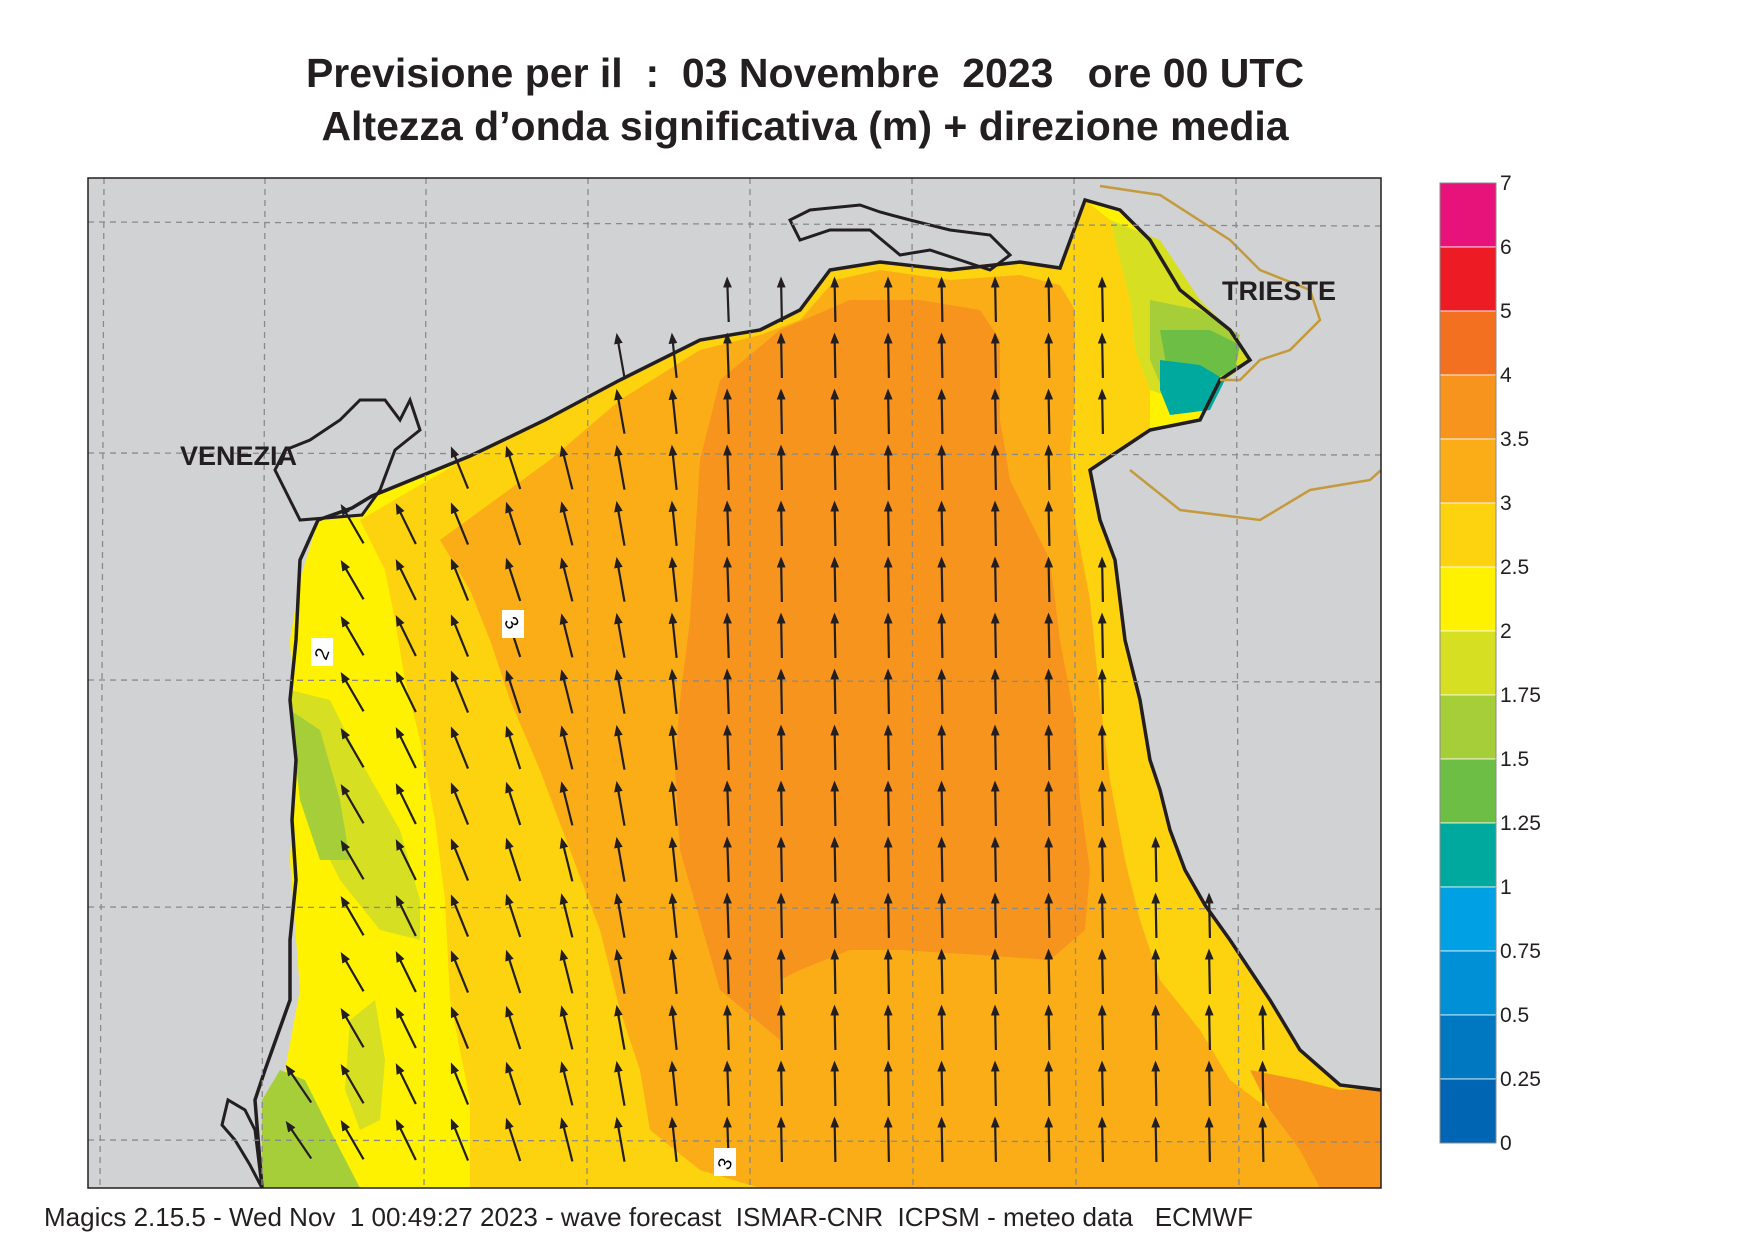  What do you see at coordinates (323, 652) in the screenshot?
I see `contour-label: 2` at bounding box center [323, 652].